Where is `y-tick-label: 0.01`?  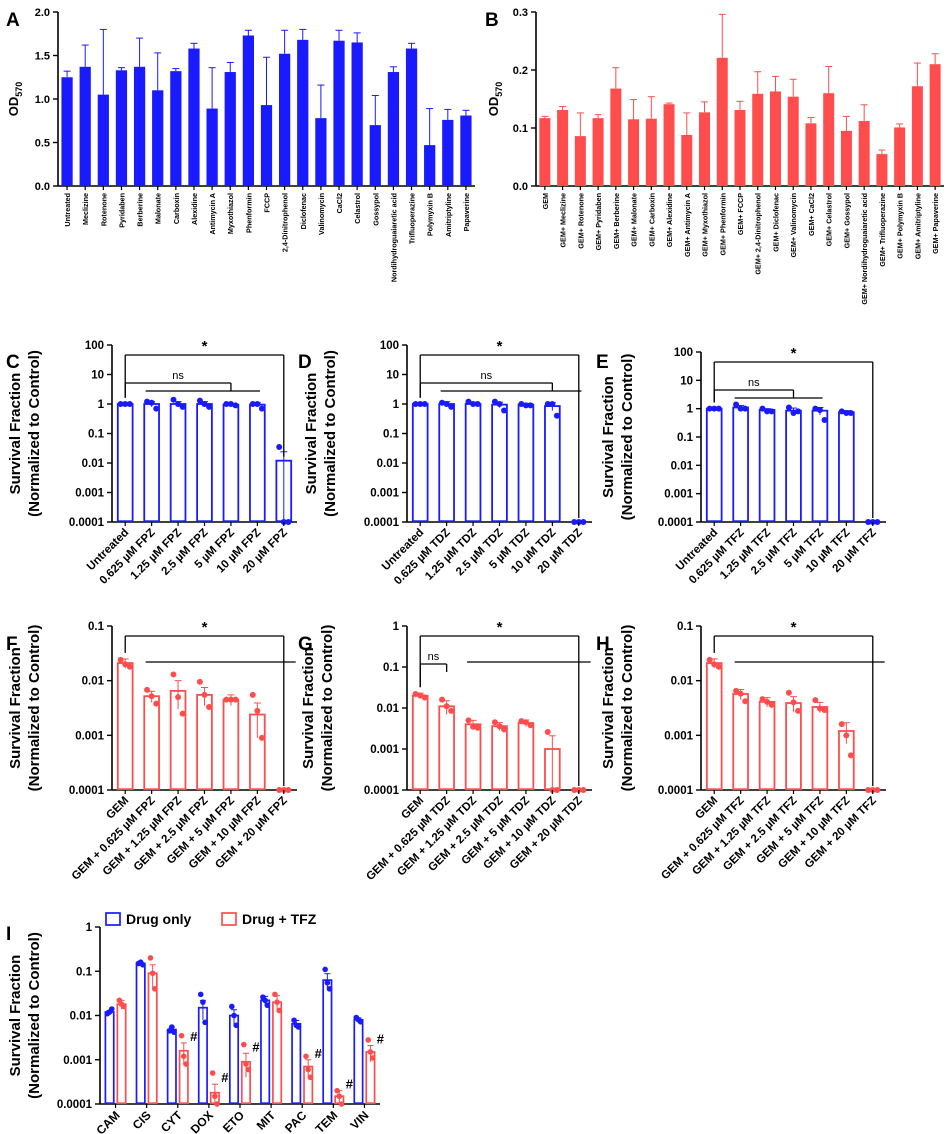 y-tick-label: 0.01 is located at coordinates (93, 464).